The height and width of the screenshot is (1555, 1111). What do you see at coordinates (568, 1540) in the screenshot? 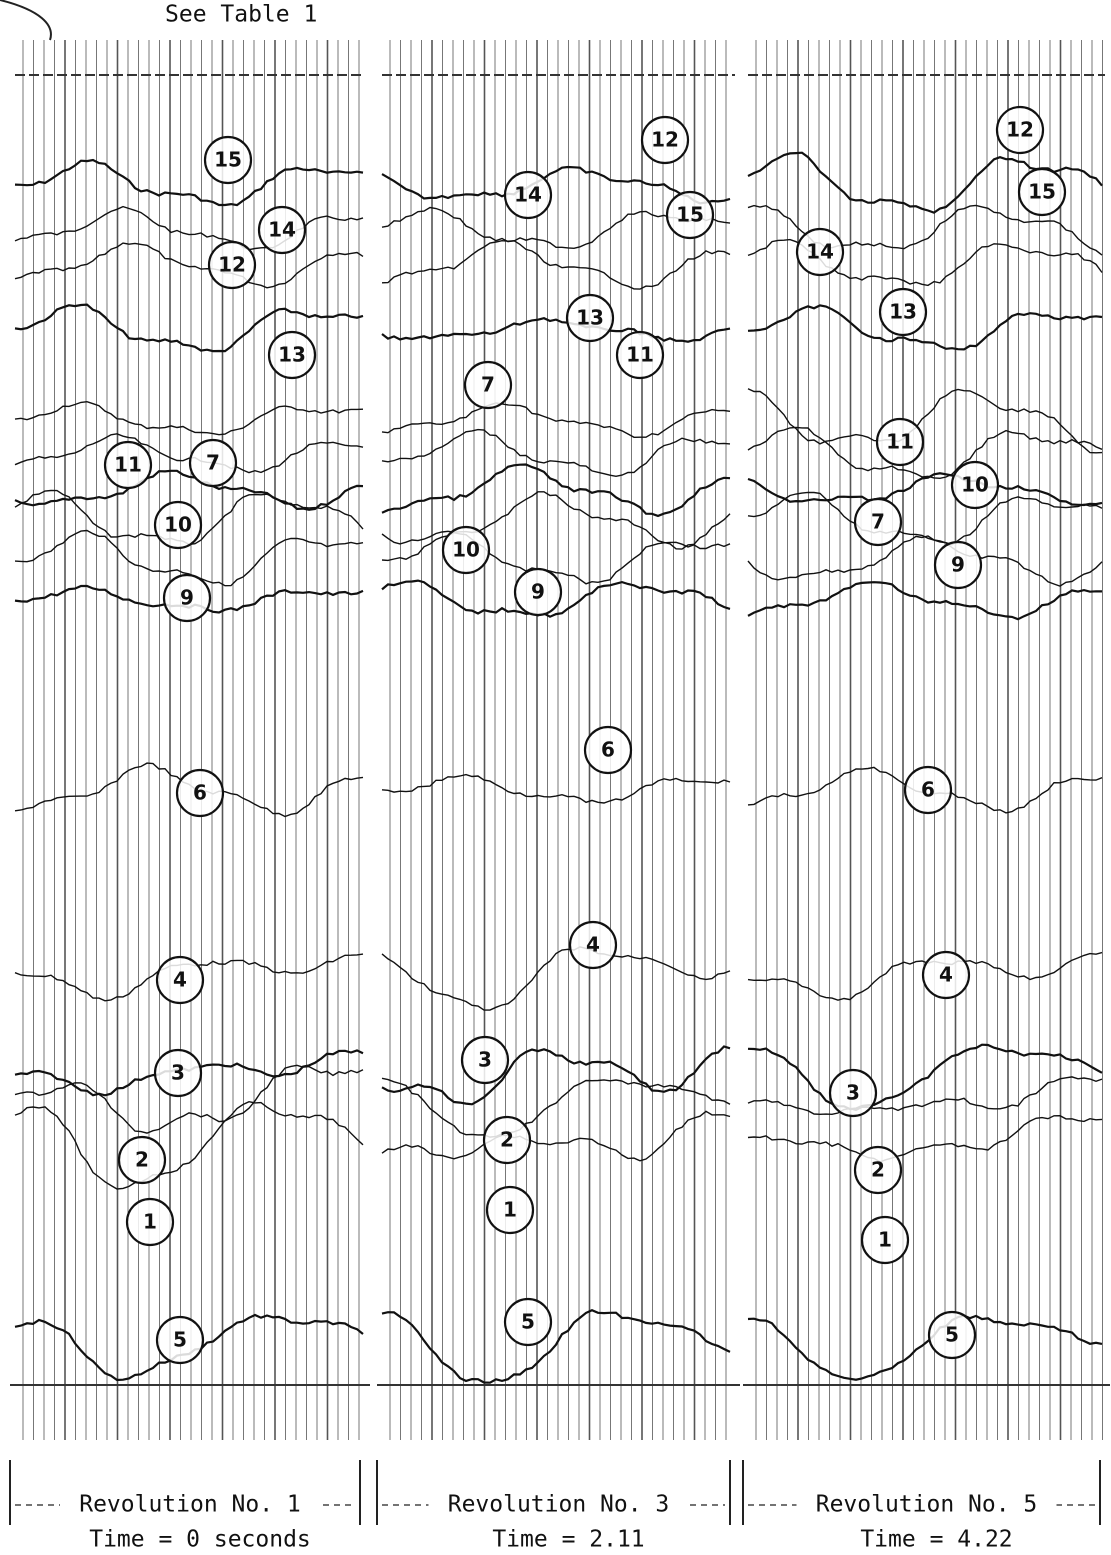
I see `time-label: Time = 2.11` at bounding box center [568, 1540].